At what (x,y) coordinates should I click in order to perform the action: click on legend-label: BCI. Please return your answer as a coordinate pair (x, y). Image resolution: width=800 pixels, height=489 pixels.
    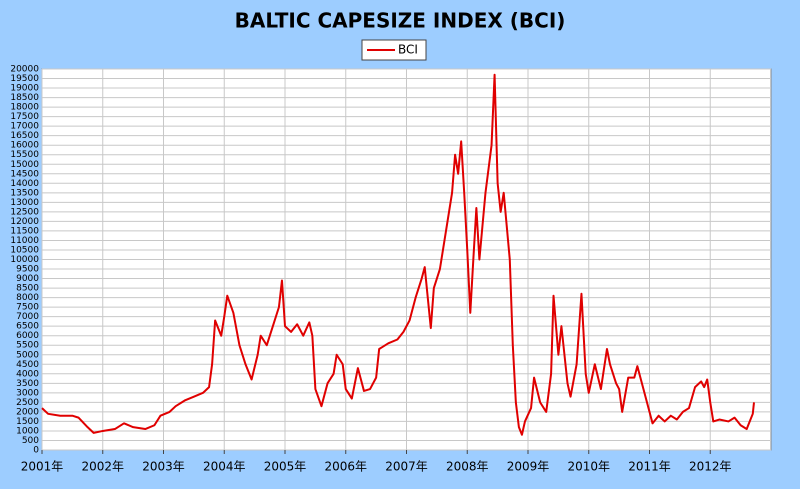
    Looking at the image, I should click on (408, 50).